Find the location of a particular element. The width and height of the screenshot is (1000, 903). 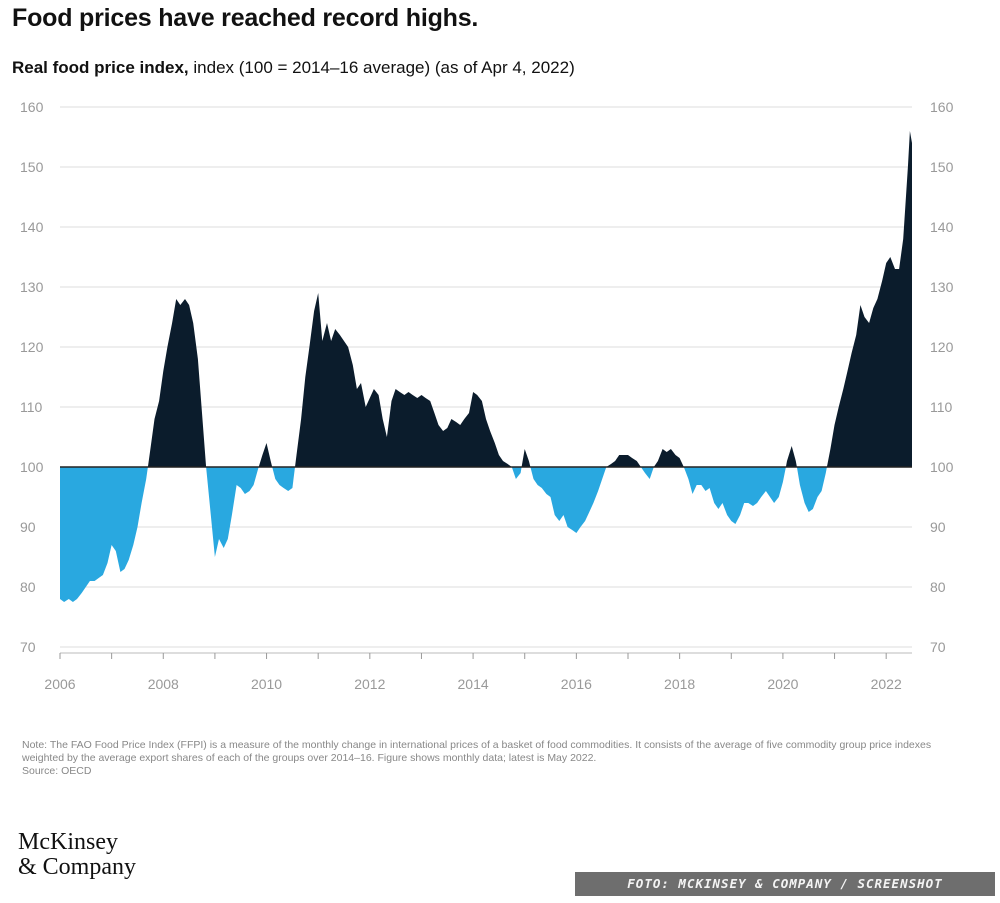

chart-title: Food prices have reached record highs. is located at coordinates (245, 18).